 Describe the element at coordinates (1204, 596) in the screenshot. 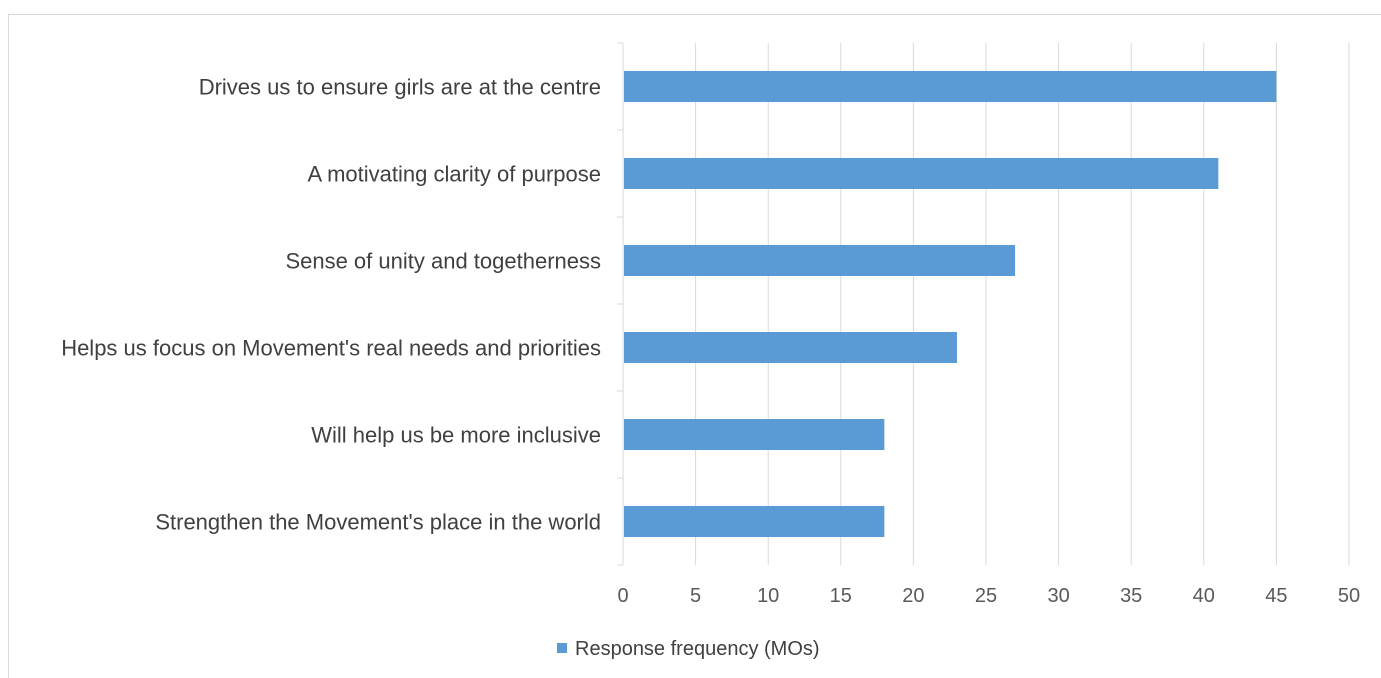

I see `x-tick-label: 40` at that location.